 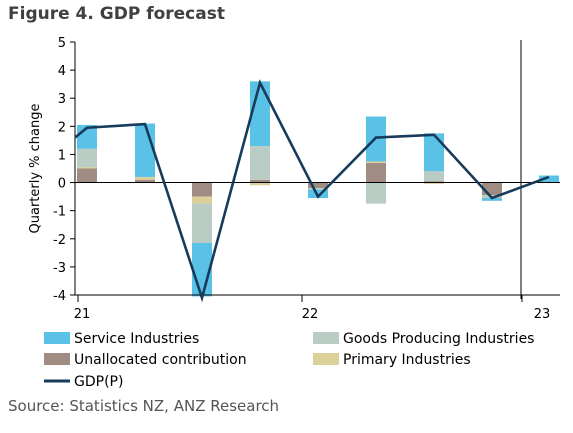 What do you see at coordinates (62, 43) in the screenshot?
I see `y-tick-label: 5` at bounding box center [62, 43].